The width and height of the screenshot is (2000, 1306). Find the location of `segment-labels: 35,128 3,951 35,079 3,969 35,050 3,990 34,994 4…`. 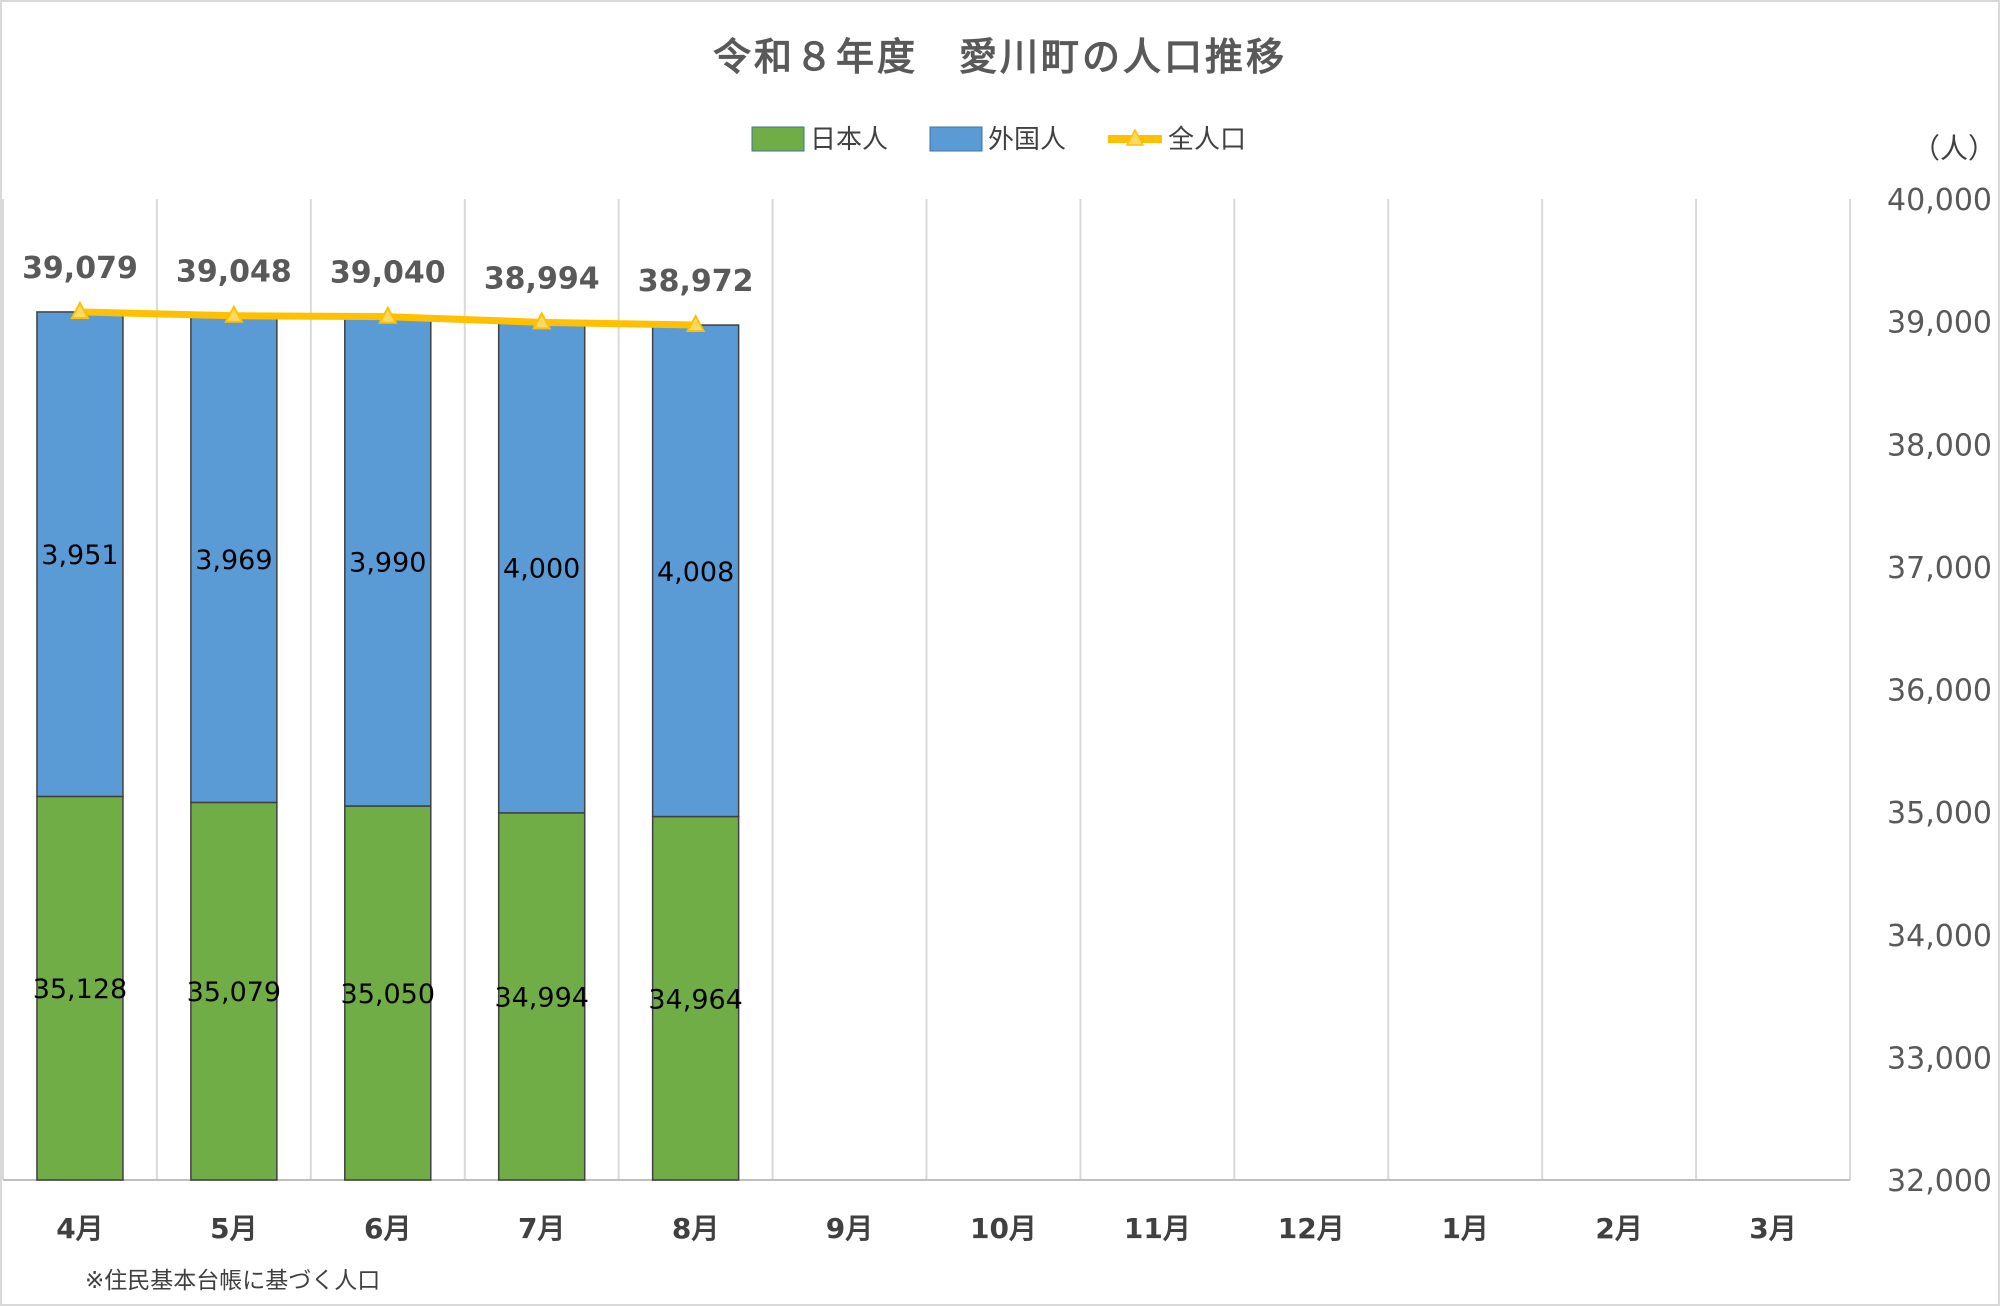

segment-labels: 35,128 3,951 35,079 3,969 35,050 3,990 34,994 4… is located at coordinates (388, 777).